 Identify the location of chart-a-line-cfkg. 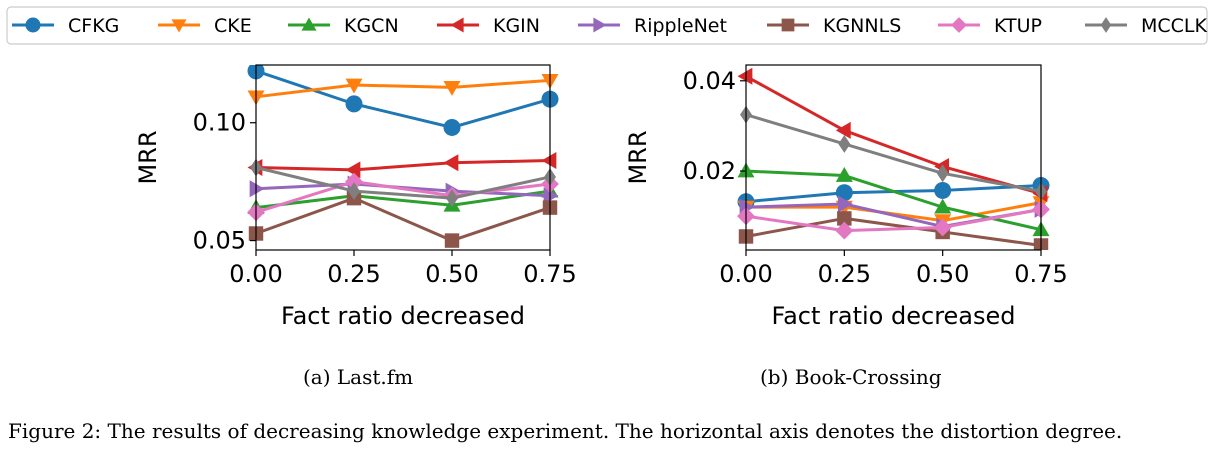
(403, 99).